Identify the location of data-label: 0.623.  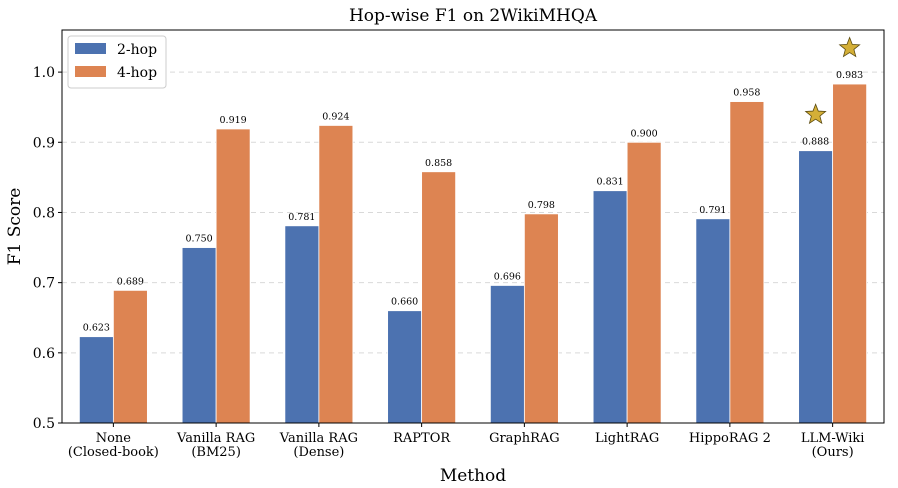
(96, 328).